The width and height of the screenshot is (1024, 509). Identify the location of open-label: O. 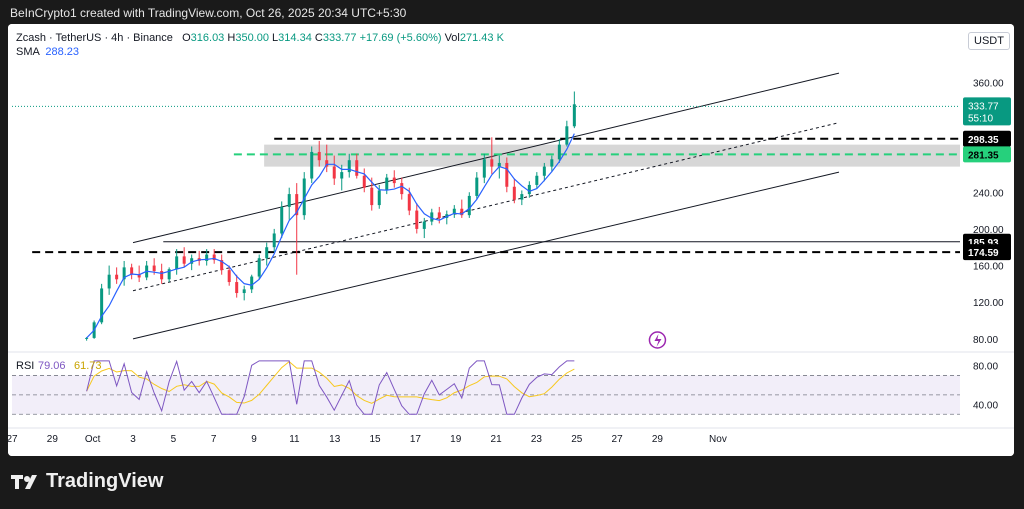
(186, 38).